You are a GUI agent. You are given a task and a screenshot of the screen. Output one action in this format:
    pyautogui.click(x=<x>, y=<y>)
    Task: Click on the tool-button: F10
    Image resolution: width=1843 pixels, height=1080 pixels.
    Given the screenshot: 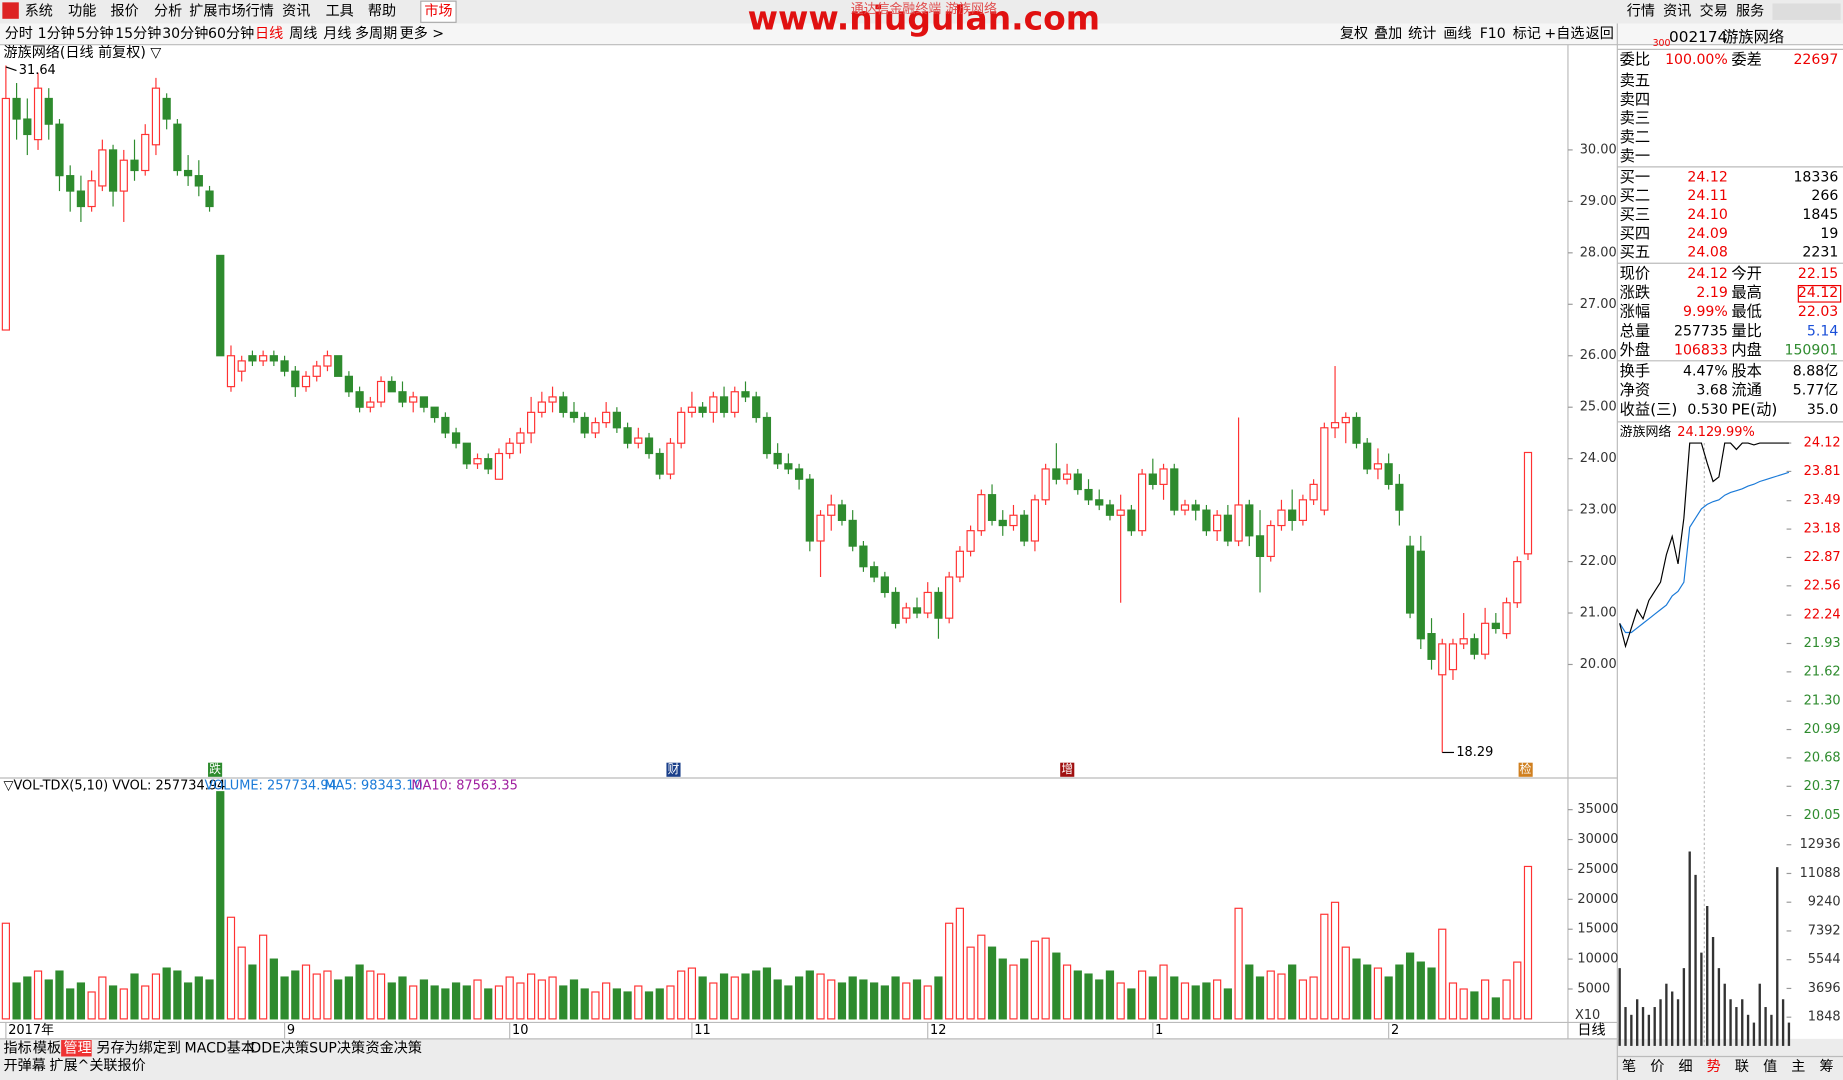 What is the action you would take?
    pyautogui.click(x=1493, y=34)
    